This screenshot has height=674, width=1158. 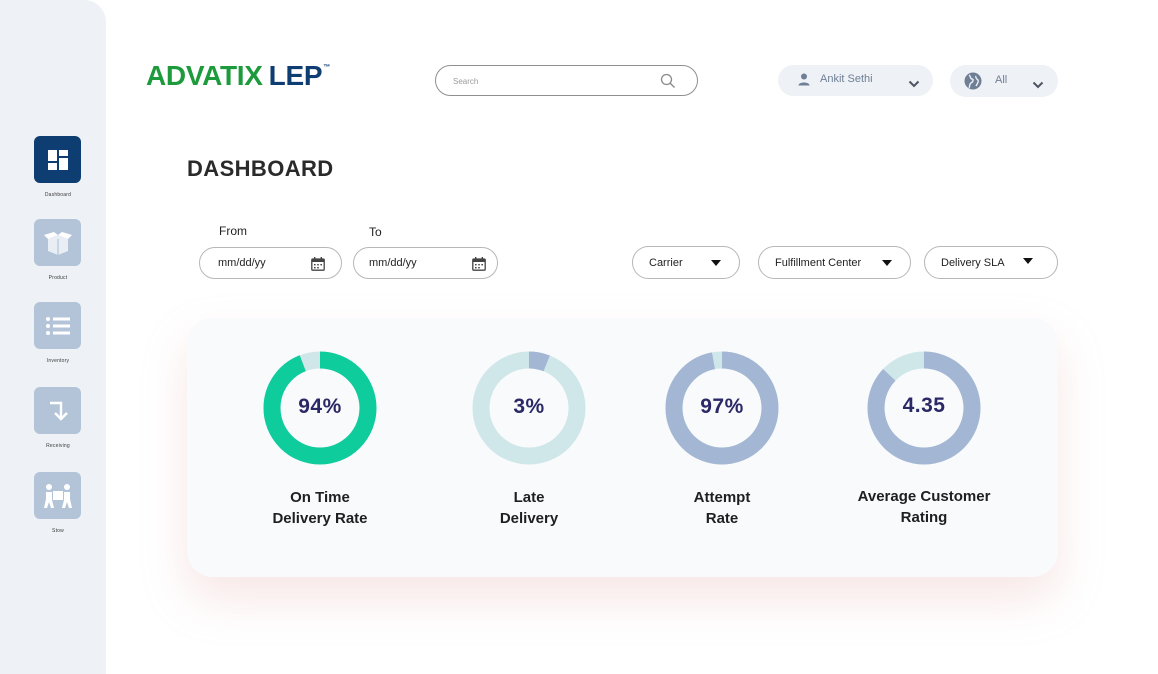 I want to click on kpi-label: Late Delivery, so click(x=529, y=508).